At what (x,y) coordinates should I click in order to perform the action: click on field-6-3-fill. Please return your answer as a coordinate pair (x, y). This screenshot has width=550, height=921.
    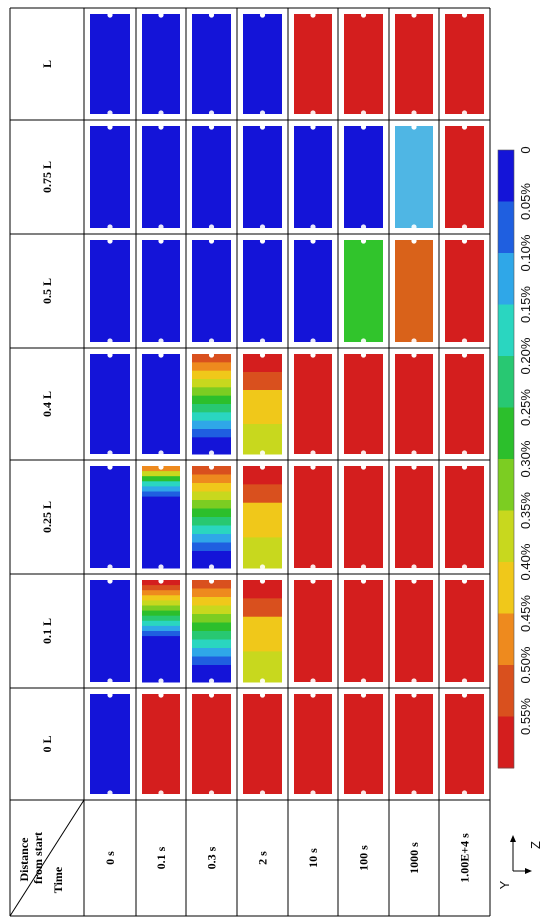
    Looking at the image, I should click on (414, 404).